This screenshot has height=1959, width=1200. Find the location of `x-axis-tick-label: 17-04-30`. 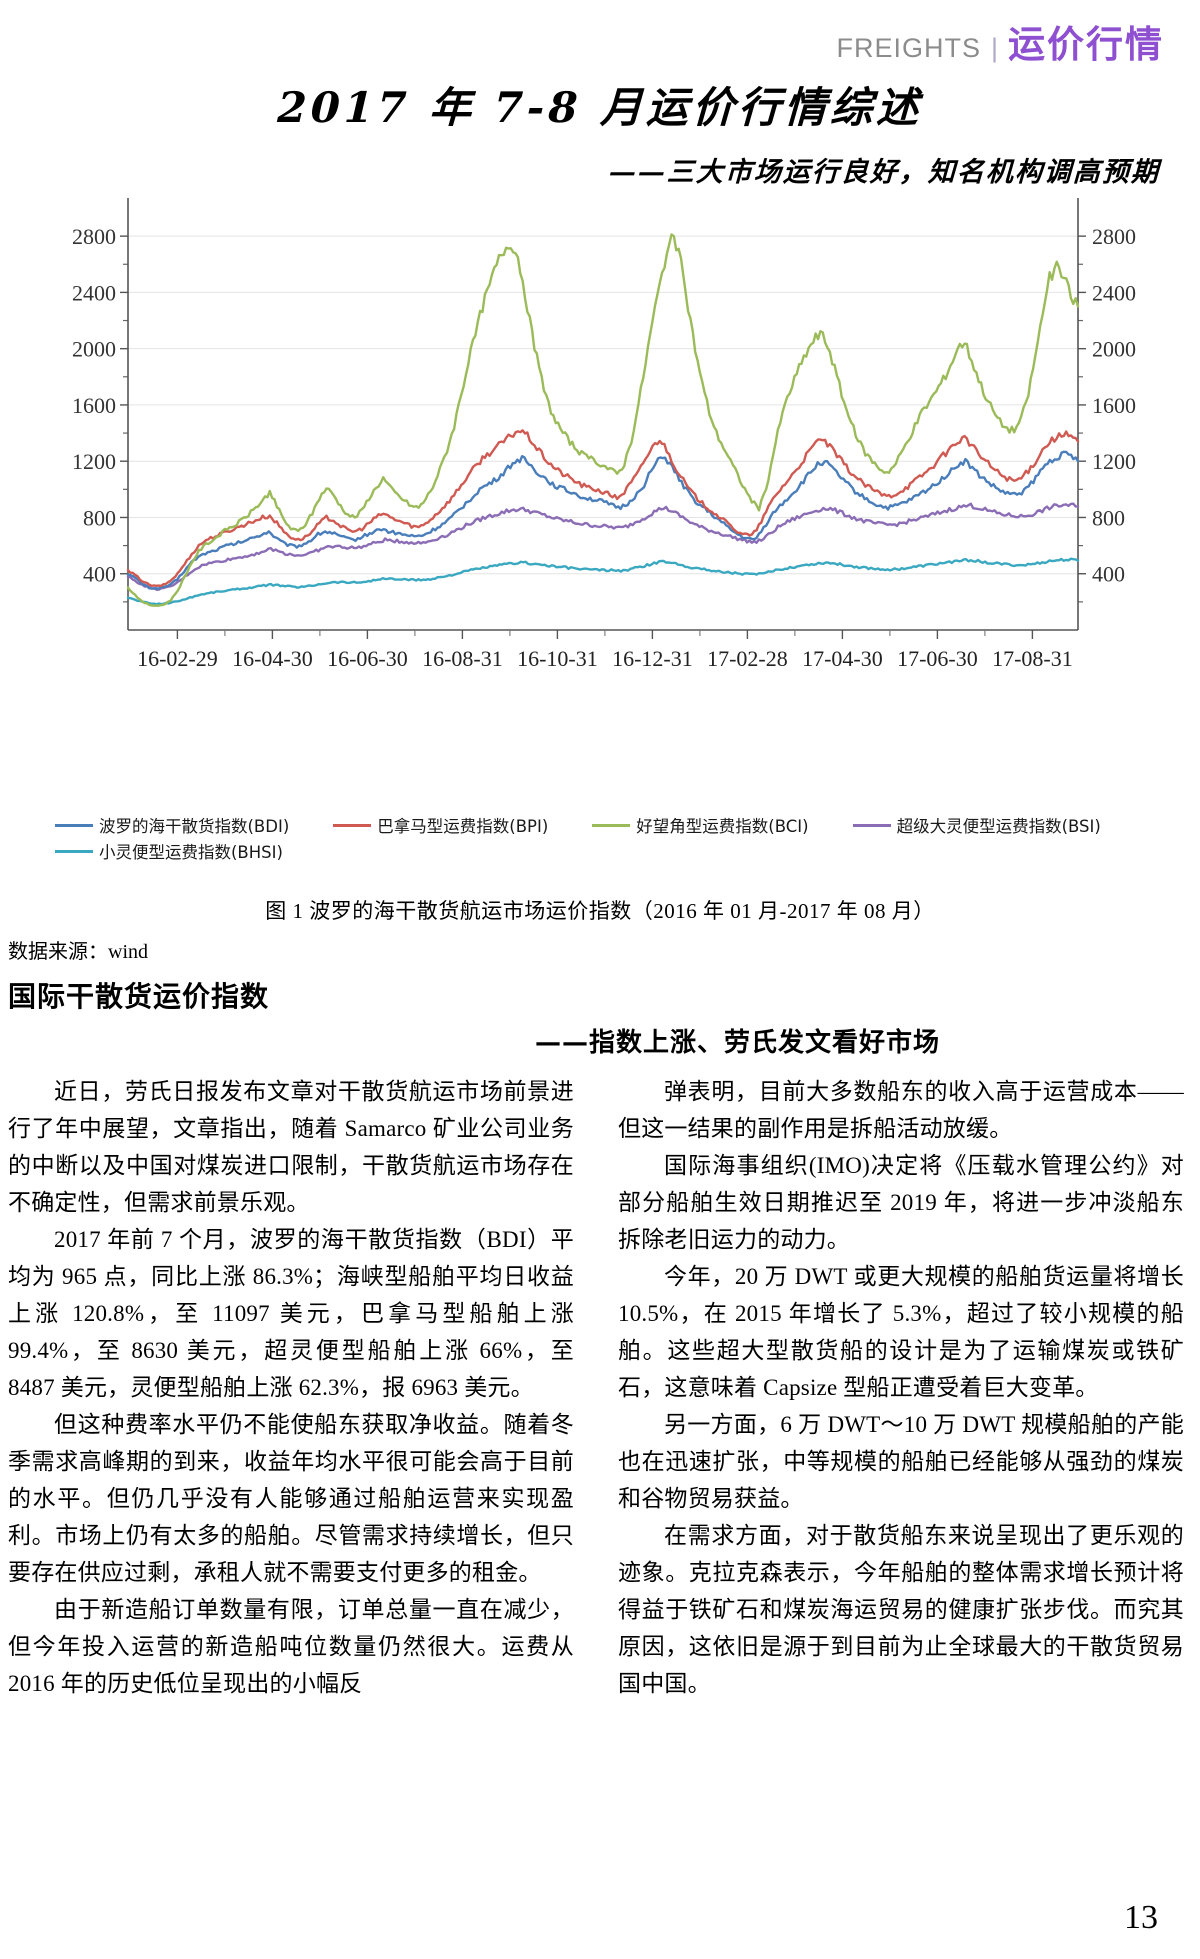

x-axis-tick-label: 17-04-30 is located at coordinates (842, 658).